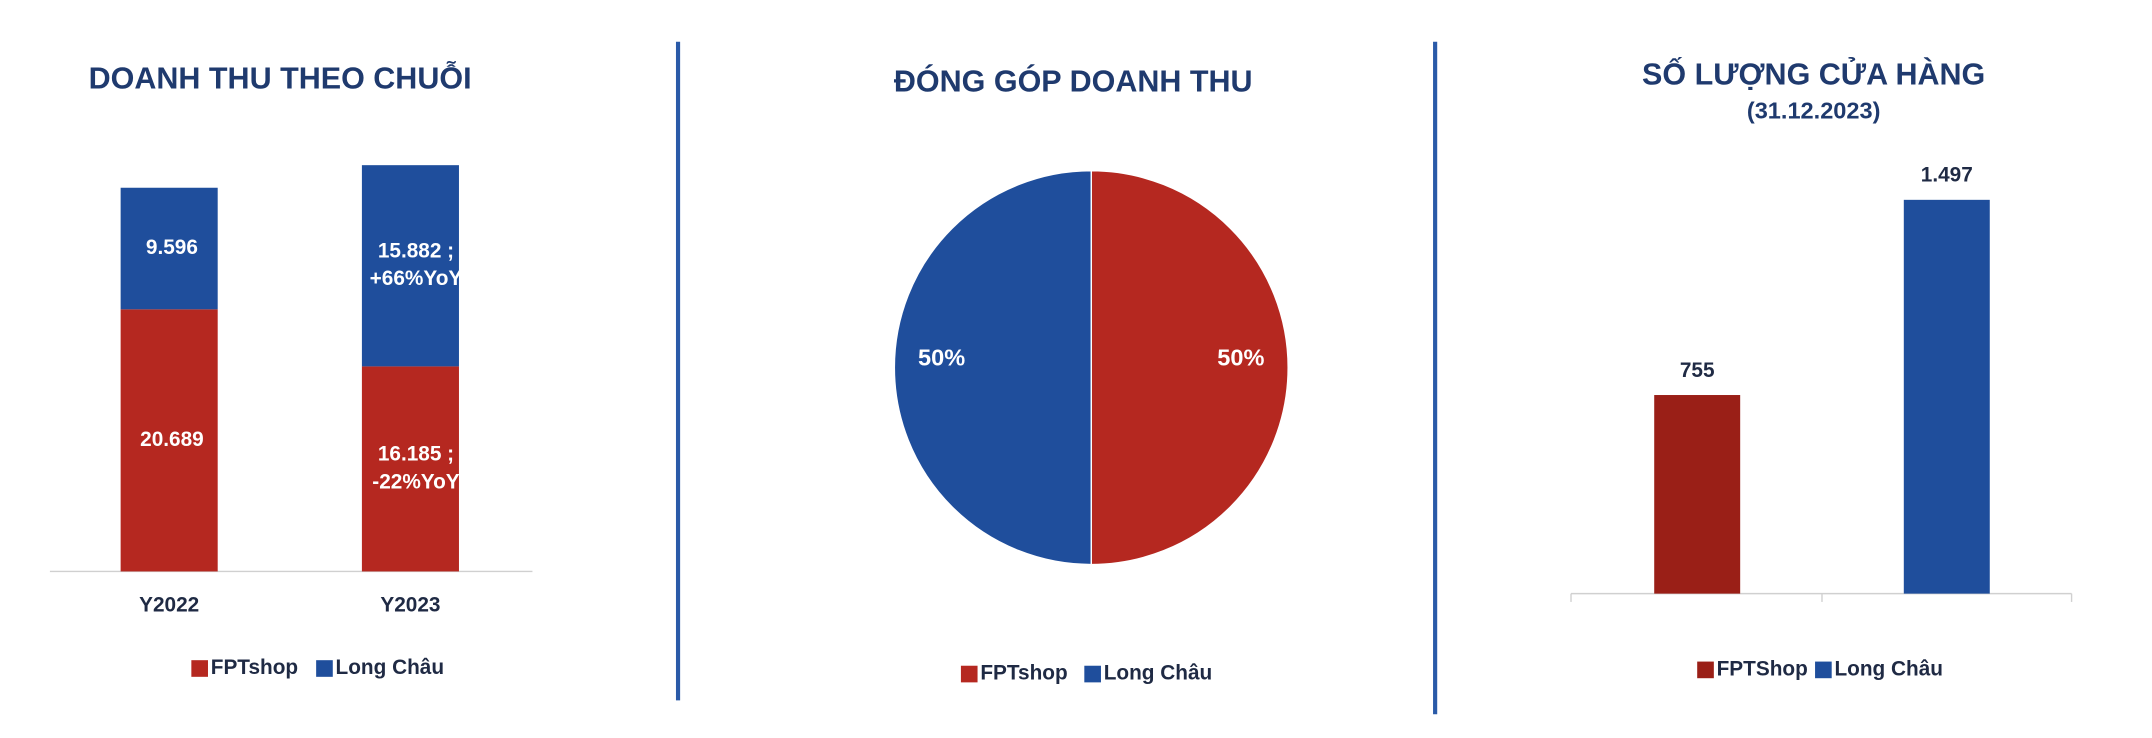 The image size is (2152, 738). I want to click on data-label: 1.497, so click(1947, 175).